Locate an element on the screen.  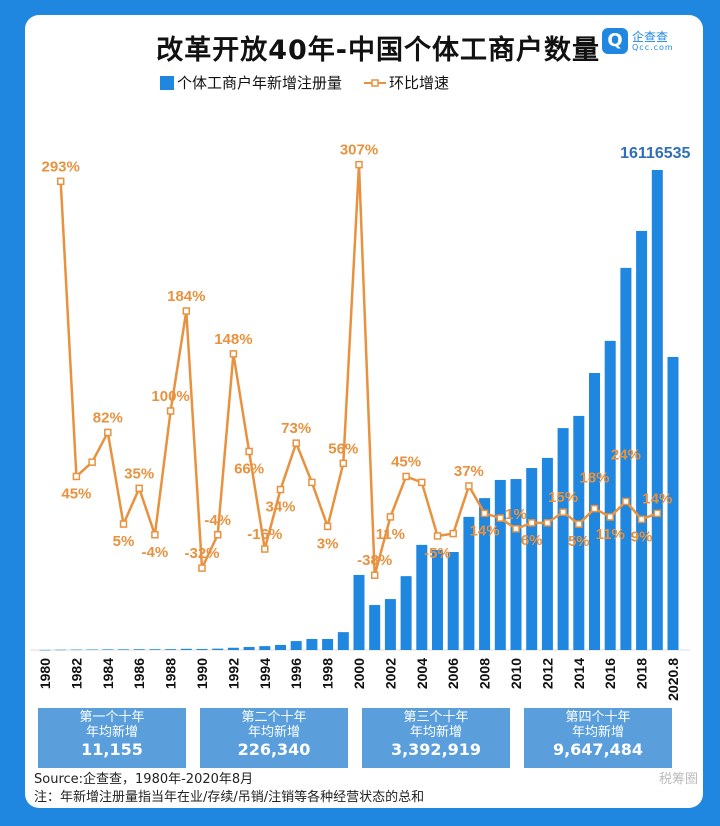
growth-point-2002 is located at coordinates (390, 517).